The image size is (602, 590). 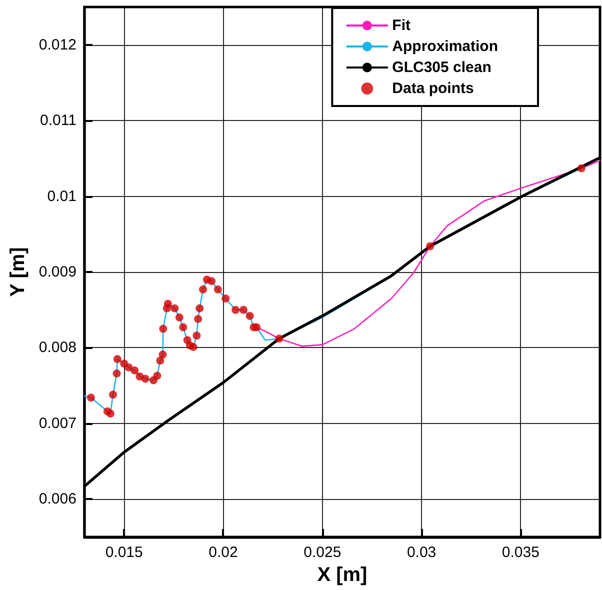 I want to click on legend-label: GLC305 clean, so click(x=442, y=67).